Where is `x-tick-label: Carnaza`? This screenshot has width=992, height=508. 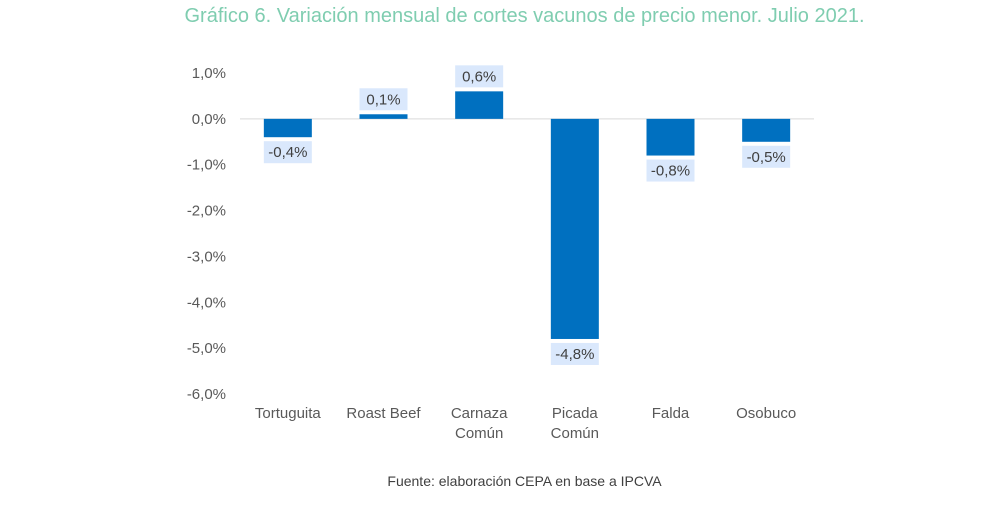
x-tick-label: Carnaza is located at coordinates (479, 413).